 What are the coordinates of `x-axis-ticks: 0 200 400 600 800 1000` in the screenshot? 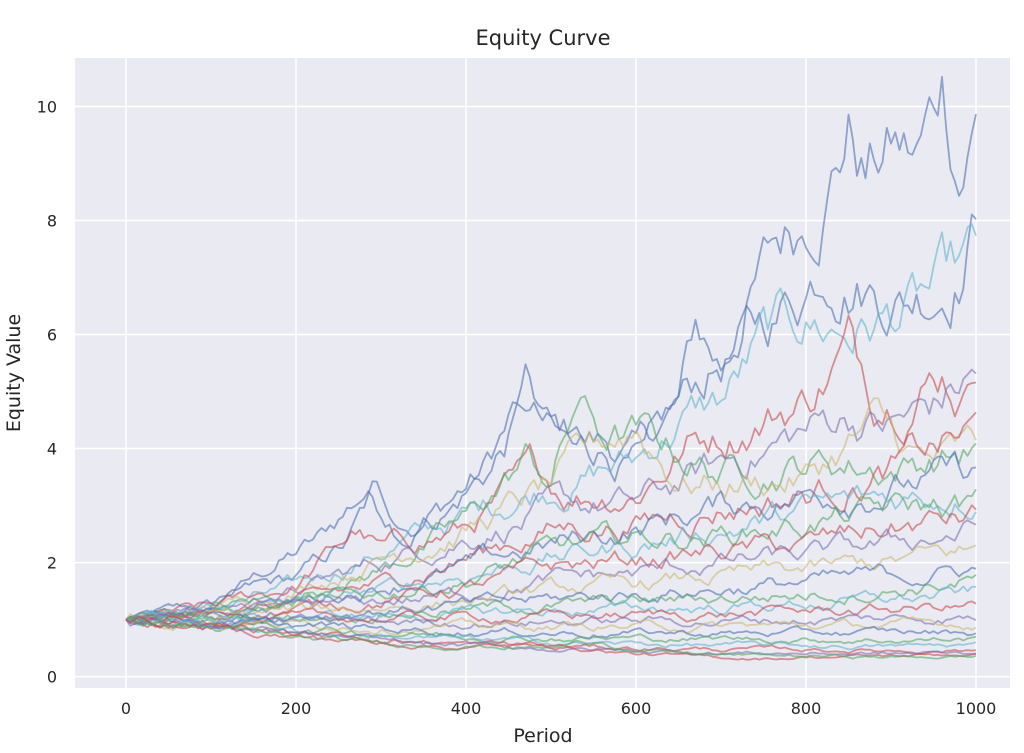 It's located at (558, 708).